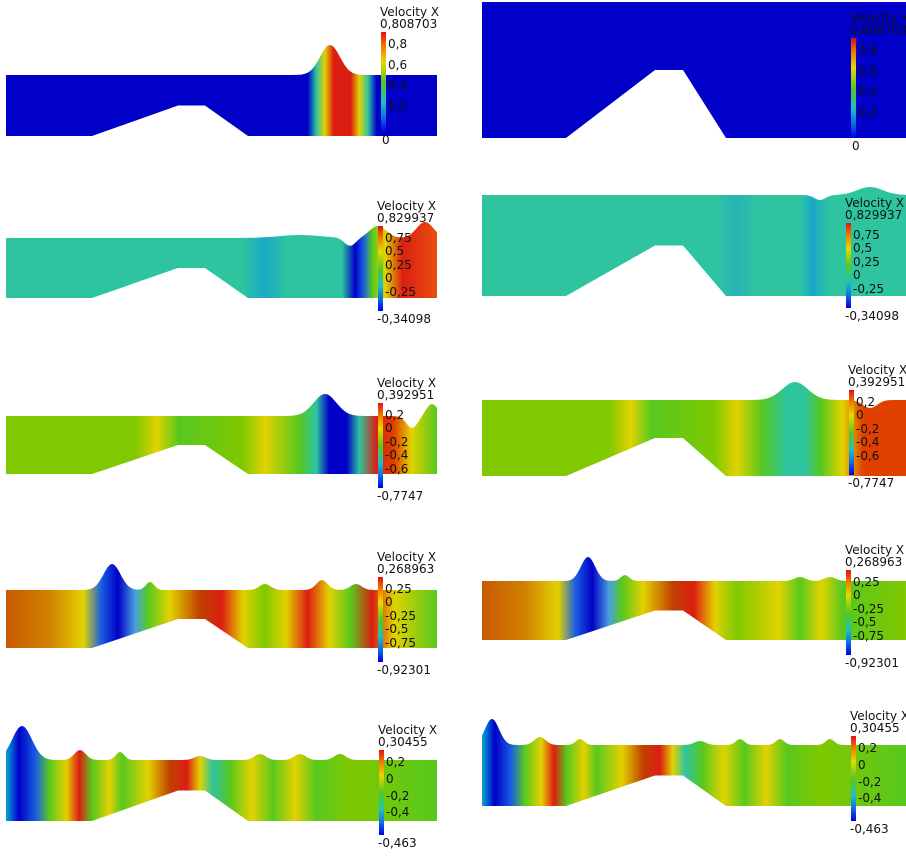  What do you see at coordinates (401, 642) in the screenshot?
I see `colorbar-tick: -0,75` at bounding box center [401, 642].